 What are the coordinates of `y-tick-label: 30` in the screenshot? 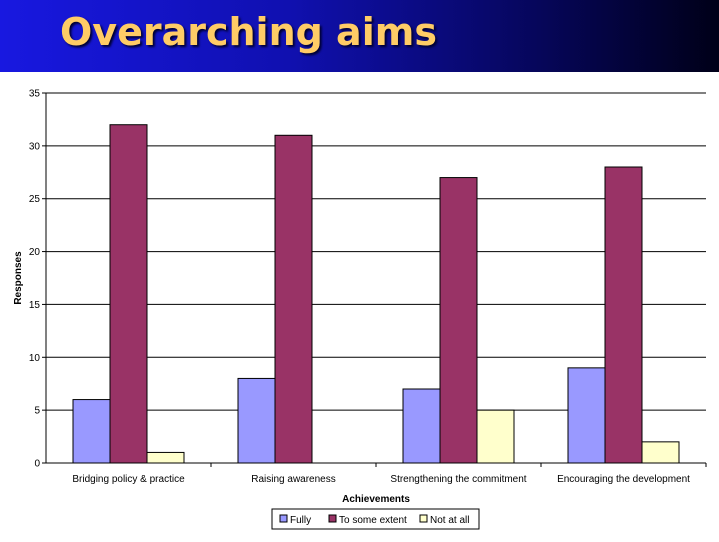 It's located at (35, 146).